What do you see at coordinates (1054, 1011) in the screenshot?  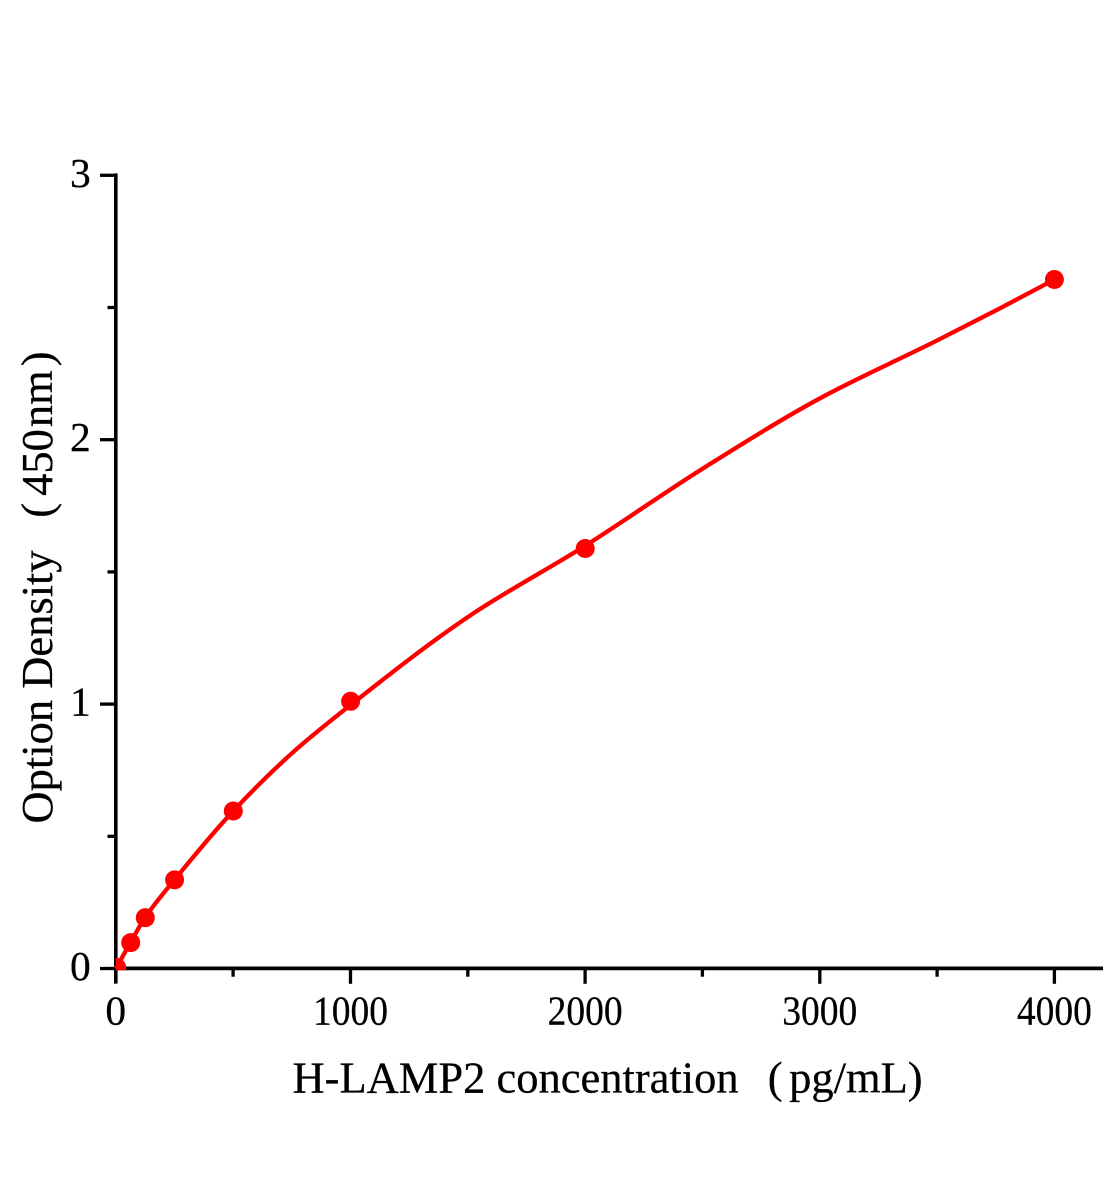 I see `svg-text: 4000` at bounding box center [1054, 1011].